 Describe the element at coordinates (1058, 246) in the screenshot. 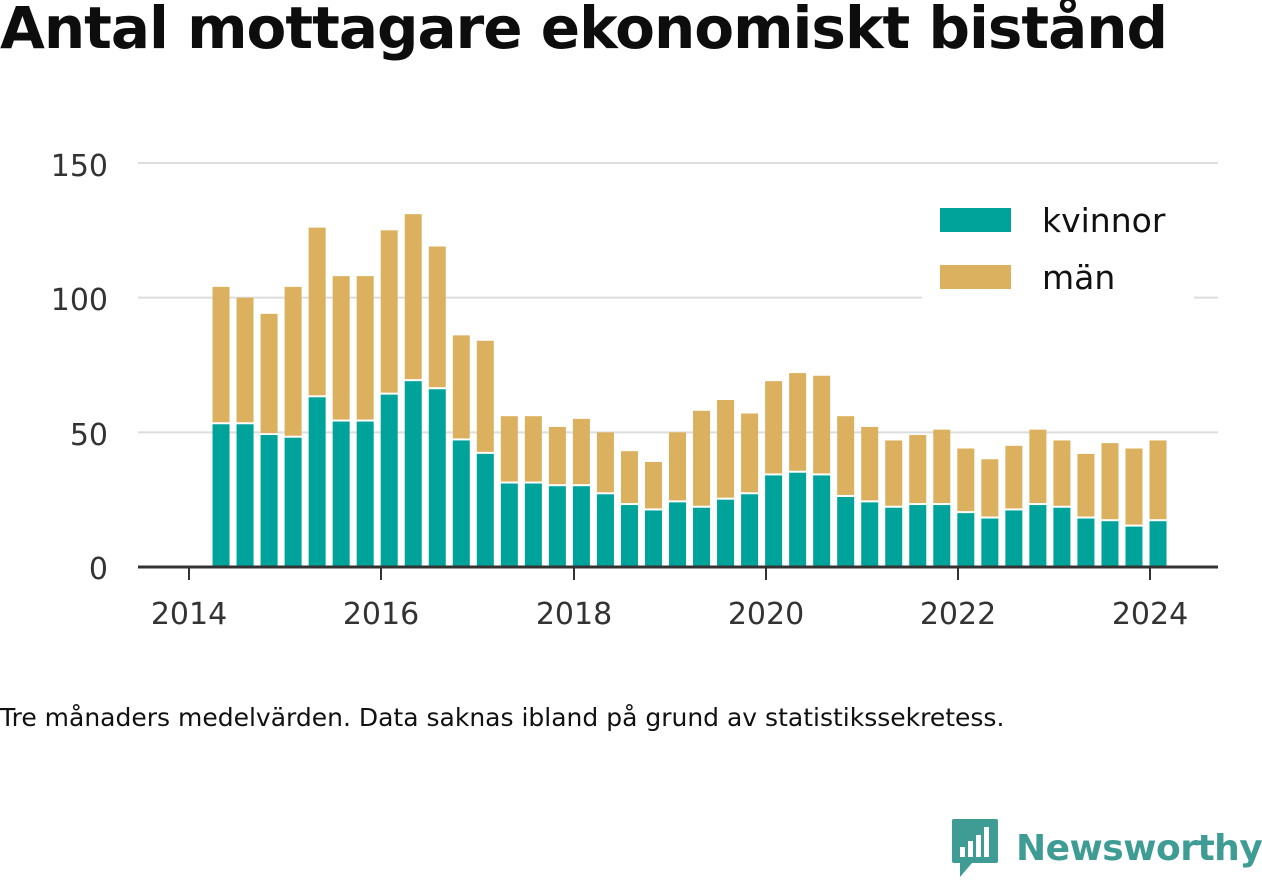

I see `legend: kvinnor män` at that location.